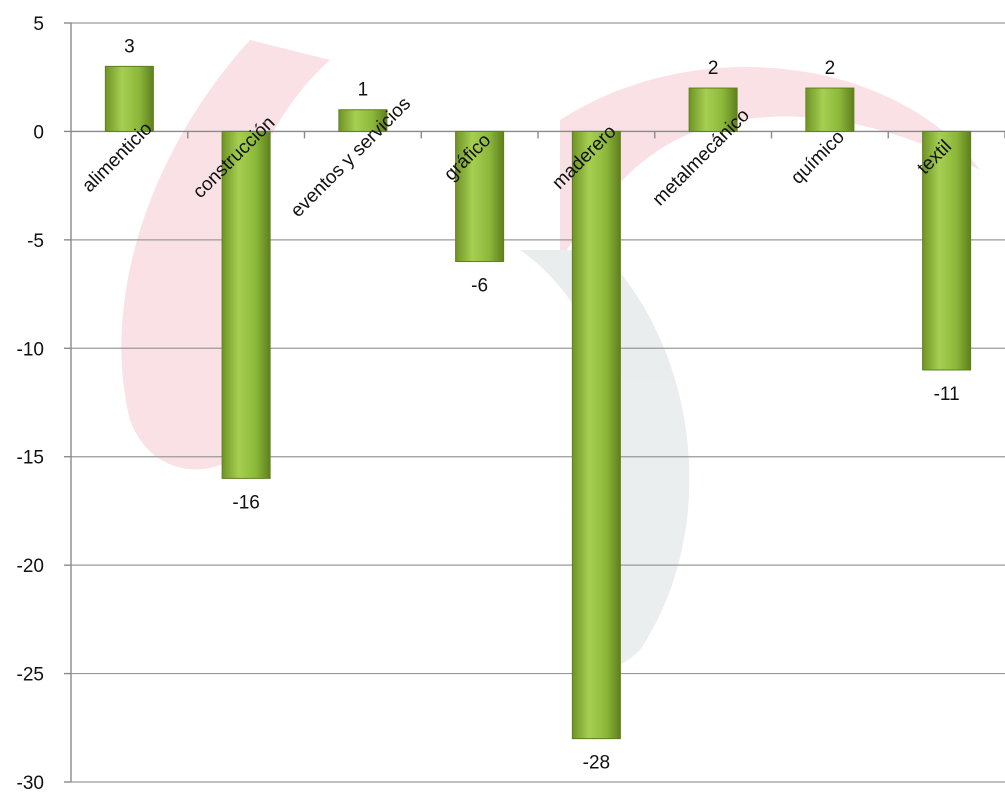 The image size is (1005, 792). What do you see at coordinates (129, 46) in the screenshot?
I see `data-label: 3` at bounding box center [129, 46].